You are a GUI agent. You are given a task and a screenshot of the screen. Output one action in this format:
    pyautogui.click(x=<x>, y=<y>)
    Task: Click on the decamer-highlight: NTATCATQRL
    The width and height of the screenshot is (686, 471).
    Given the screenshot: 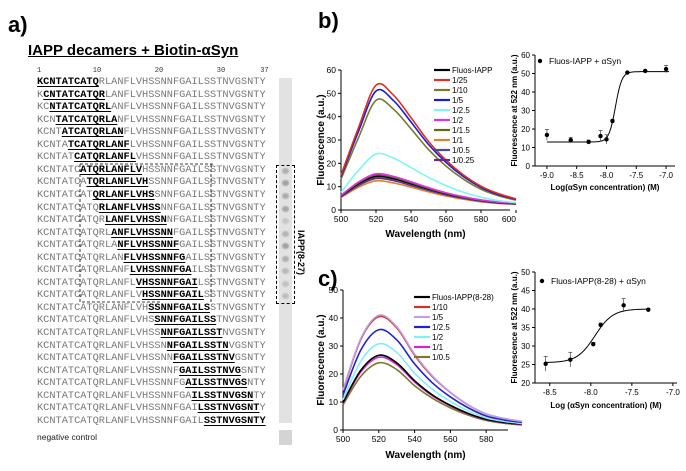 What is the action you would take?
    pyautogui.click(x=80, y=107)
    